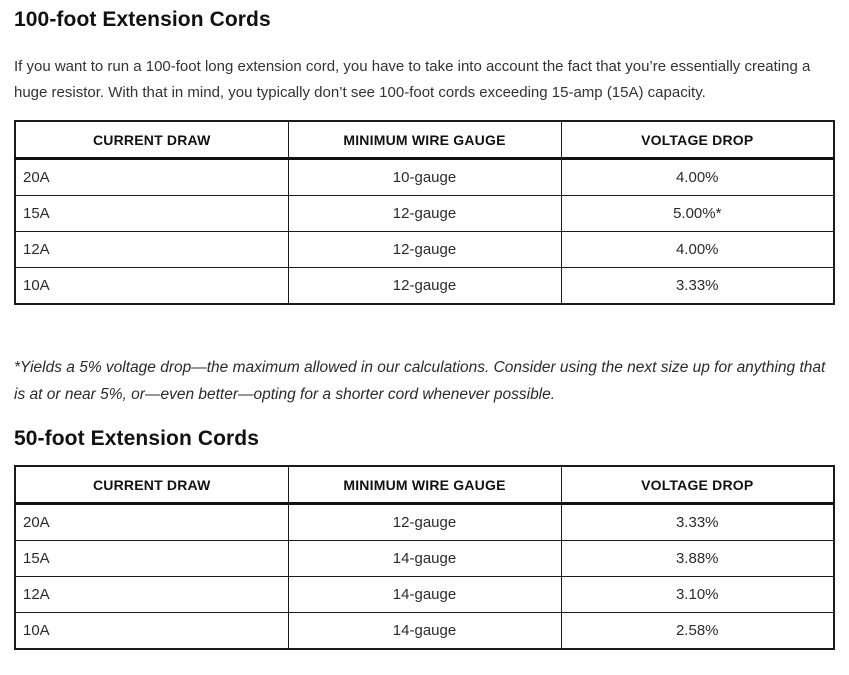 This screenshot has width=849, height=675. Describe the element at coordinates (697, 594) in the screenshot. I see `voltage-drop-cell: 3.10%` at that location.